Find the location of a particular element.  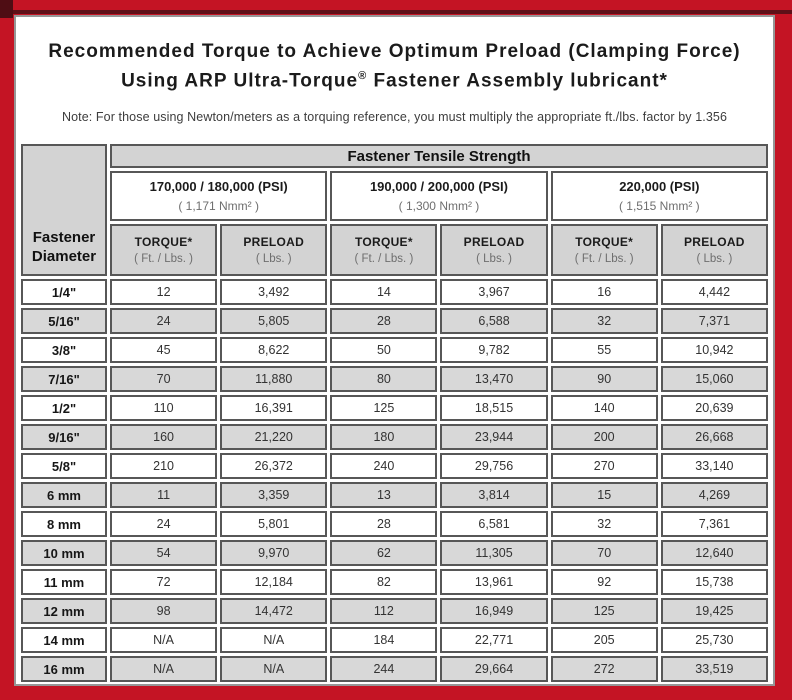

table-row: 14 mm N/A N/A 184 22,771 205 25,730 is located at coordinates (394, 640).